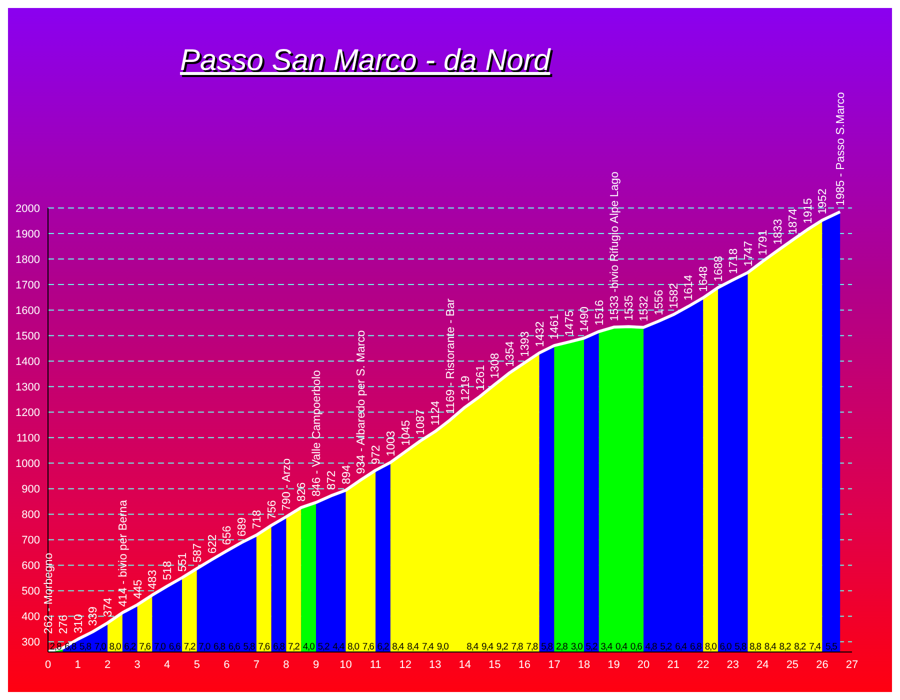  Describe the element at coordinates (168, 570) in the screenshot. I see `data-label: 518` at that location.